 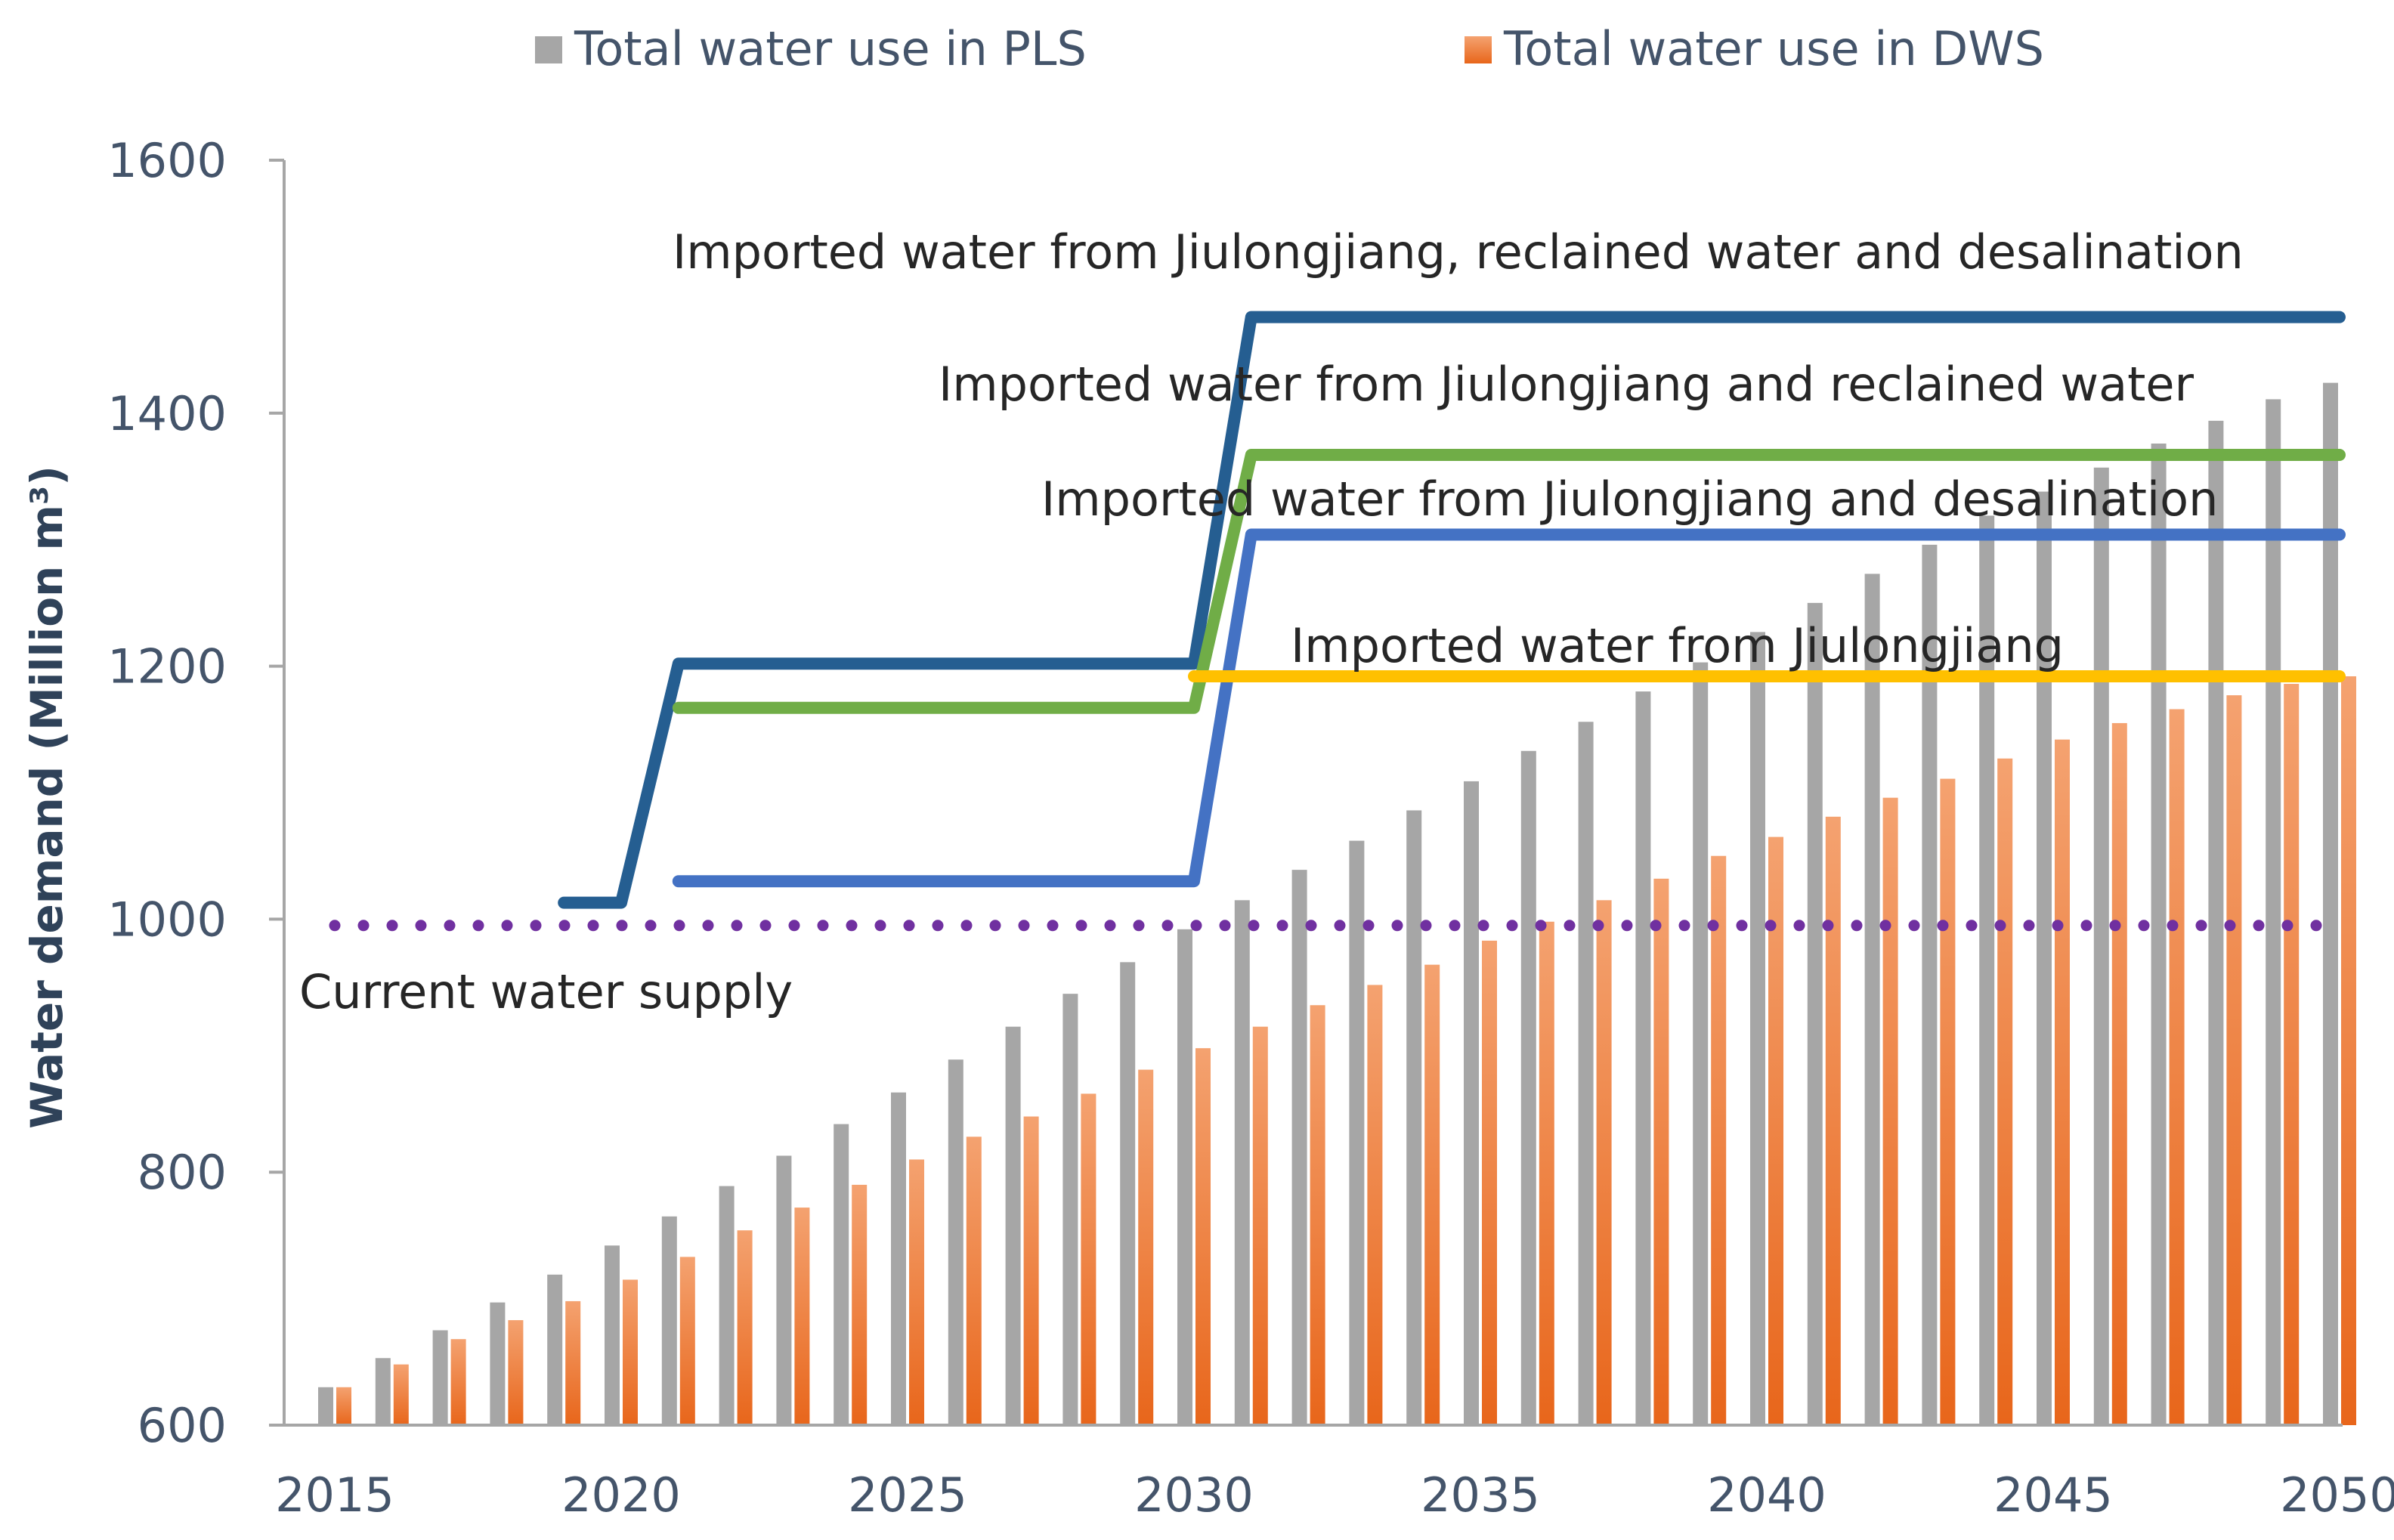 I want to click on bar-pls-2018, so click(x=498, y=1363).